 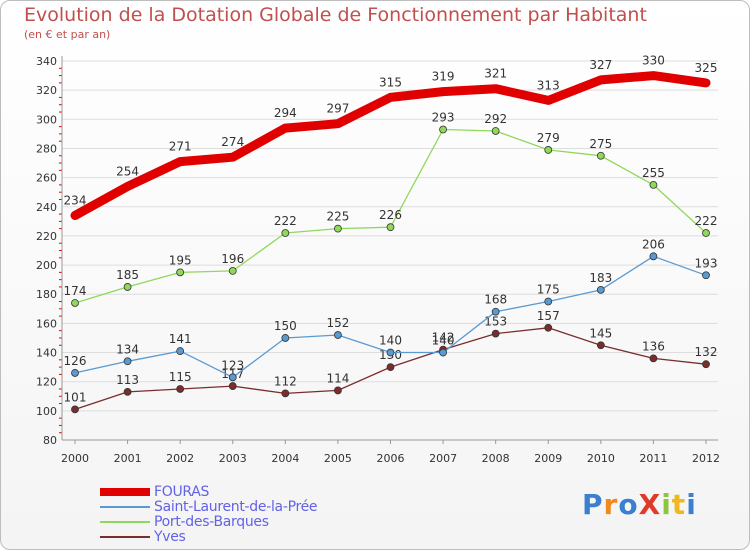 What do you see at coordinates (679, 504) in the screenshot?
I see `logo-letter: t` at bounding box center [679, 504].